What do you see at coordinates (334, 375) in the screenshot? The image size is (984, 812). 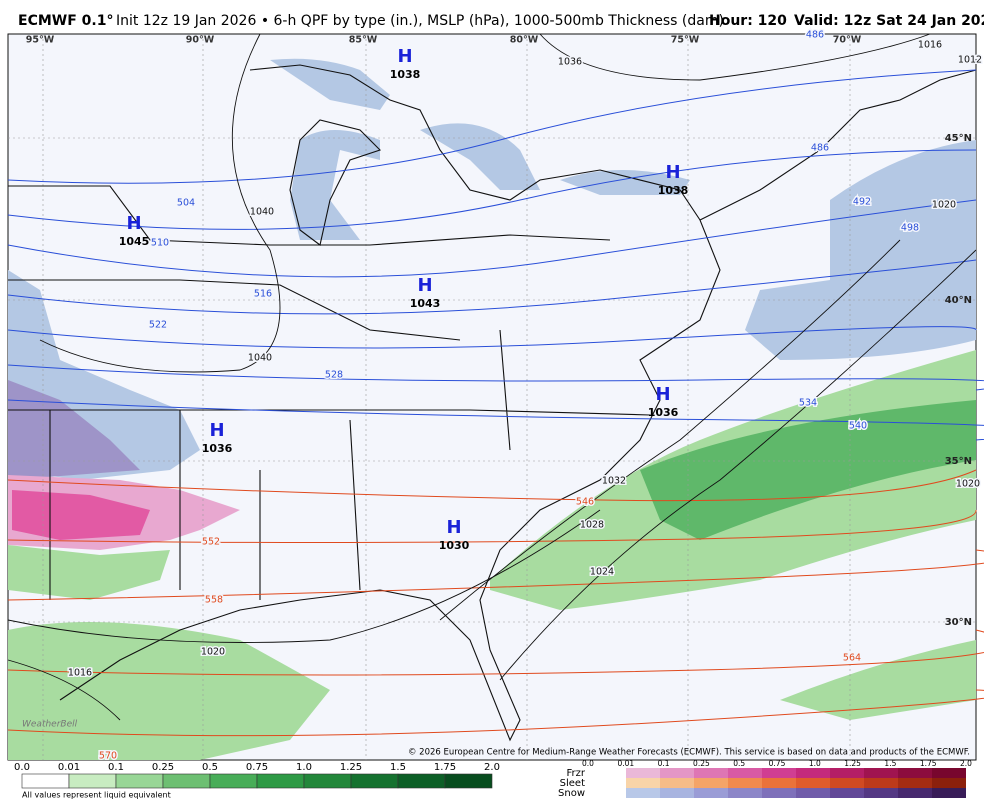 I see `thickness-label: 528` at bounding box center [334, 375].